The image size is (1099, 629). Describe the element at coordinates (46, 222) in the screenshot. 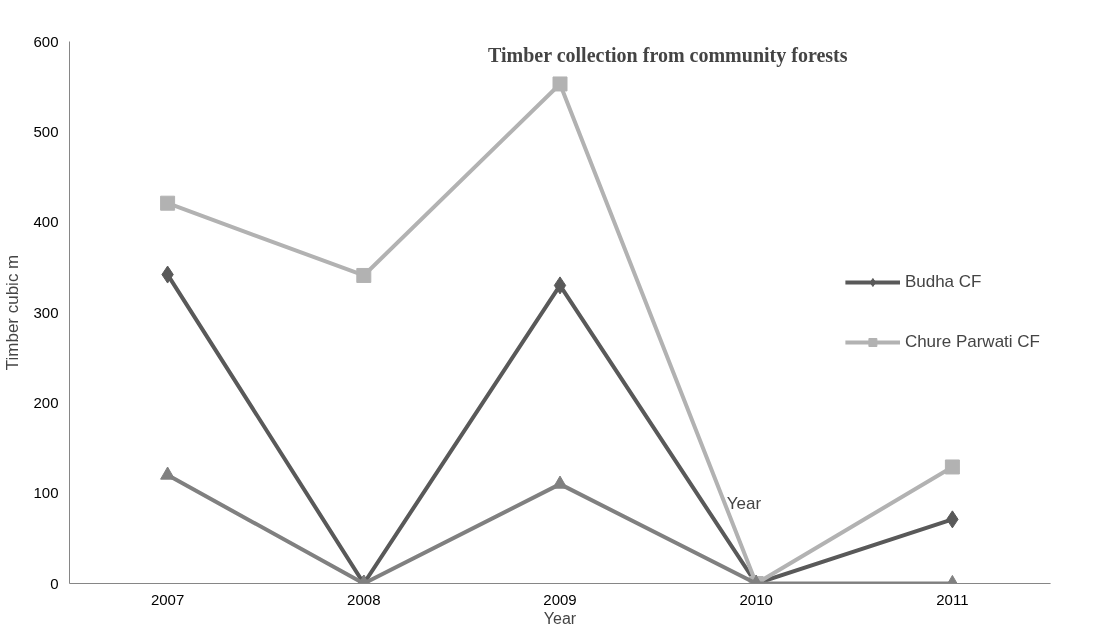

I see `y-tick-label: 400` at that location.